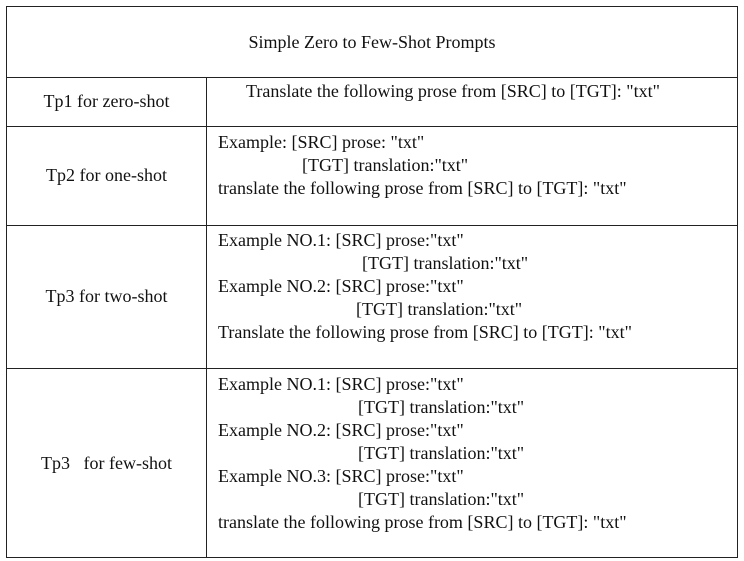  What do you see at coordinates (341, 476) in the screenshot?
I see `prompt-line: Example NO.3: [SRC] prose:"txt"` at bounding box center [341, 476].